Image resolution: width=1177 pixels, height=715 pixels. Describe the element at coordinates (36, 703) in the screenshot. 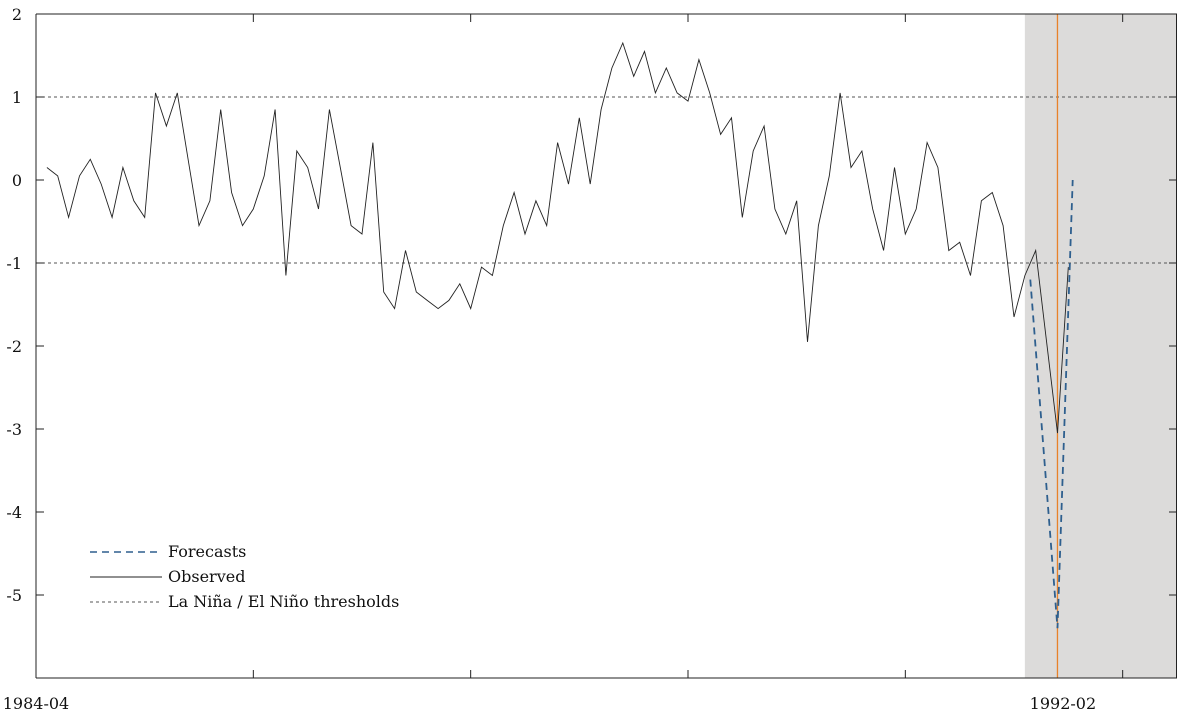

I see `x-tick-label: 1984-04` at that location.